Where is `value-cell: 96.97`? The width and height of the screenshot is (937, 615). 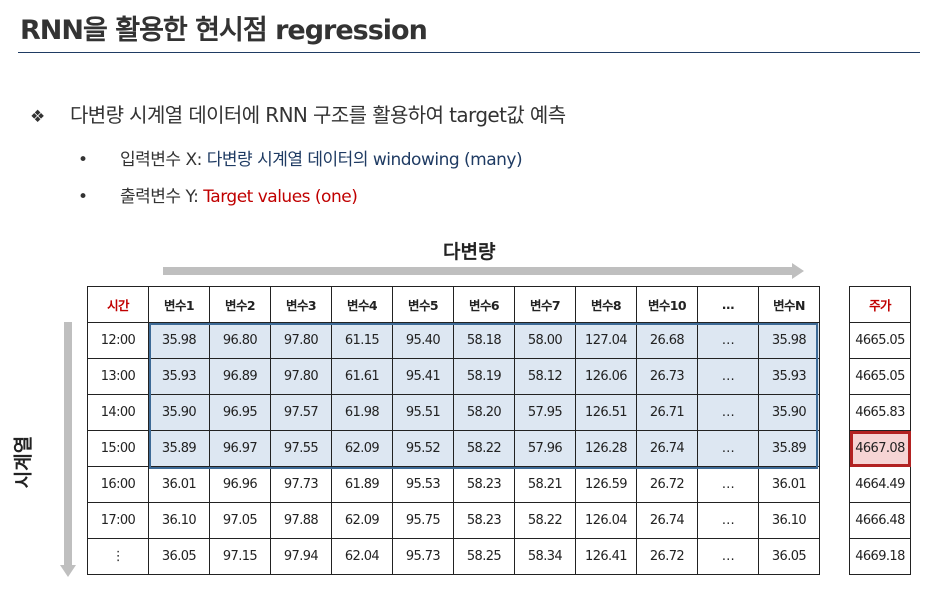 value-cell: 96.97 is located at coordinates (240, 448).